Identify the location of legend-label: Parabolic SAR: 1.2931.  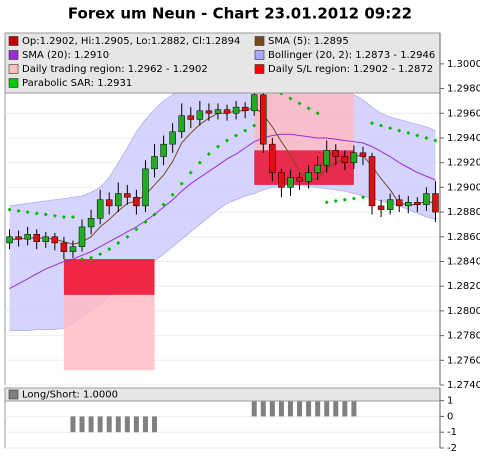
(77, 83).